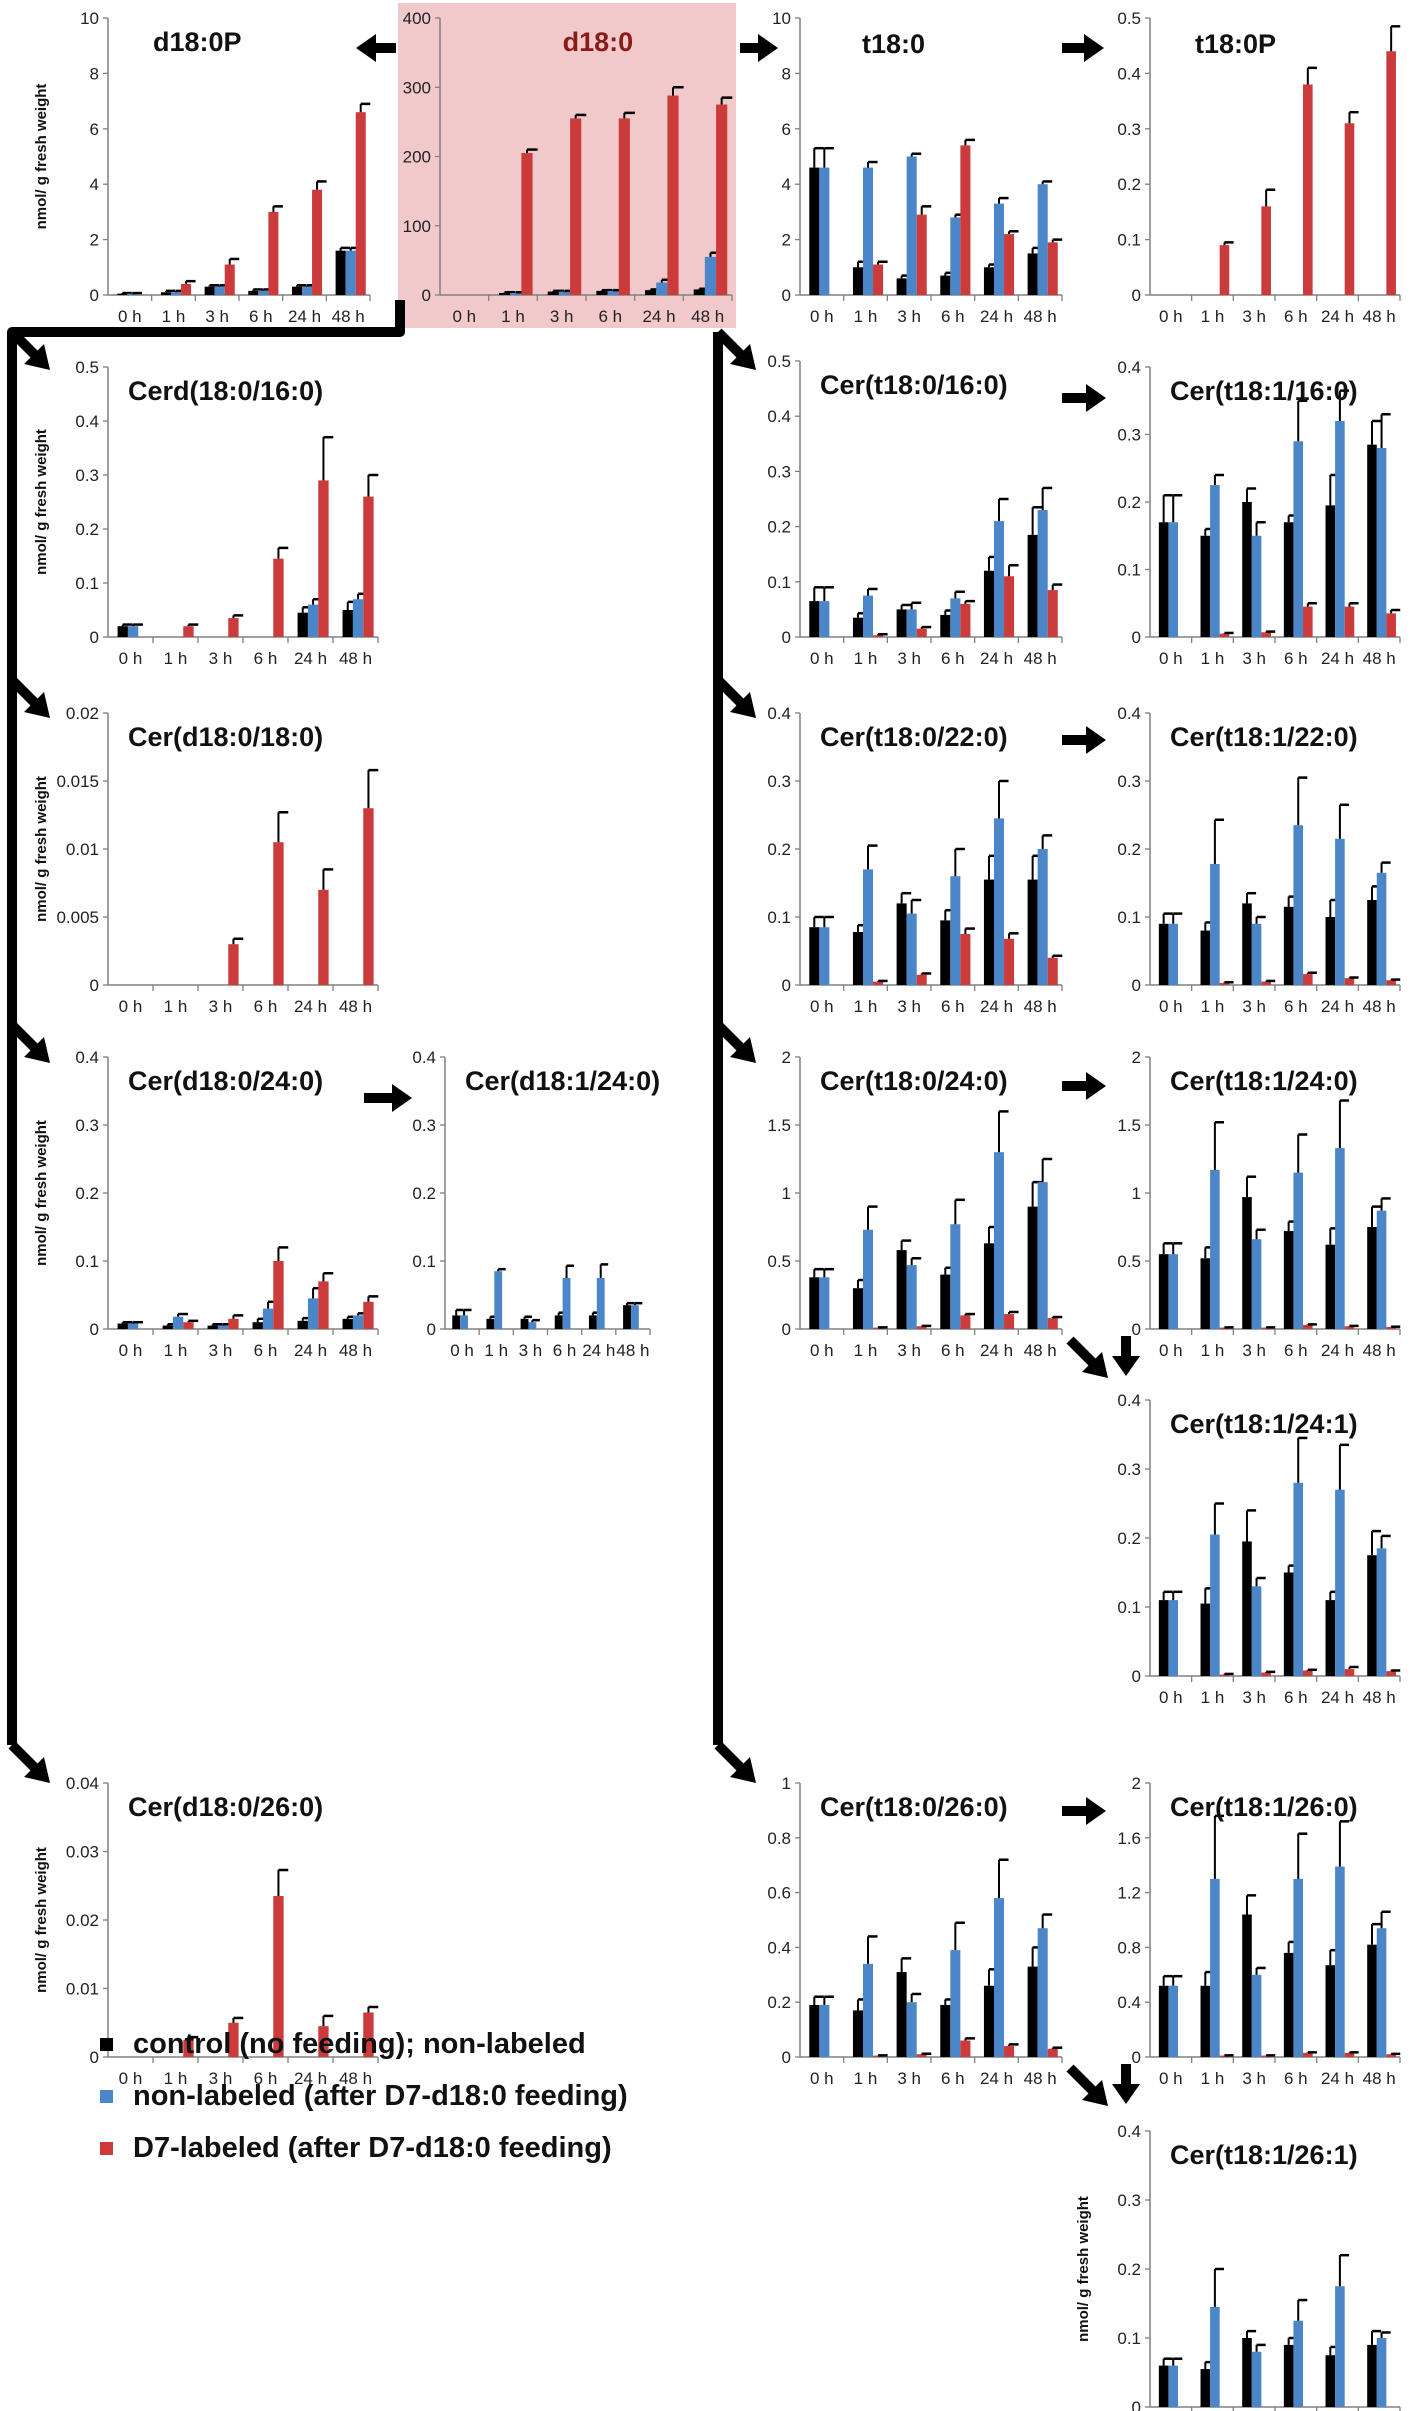  I want to click on chart-title: Cer(t18:1/16:0), so click(1264, 391).